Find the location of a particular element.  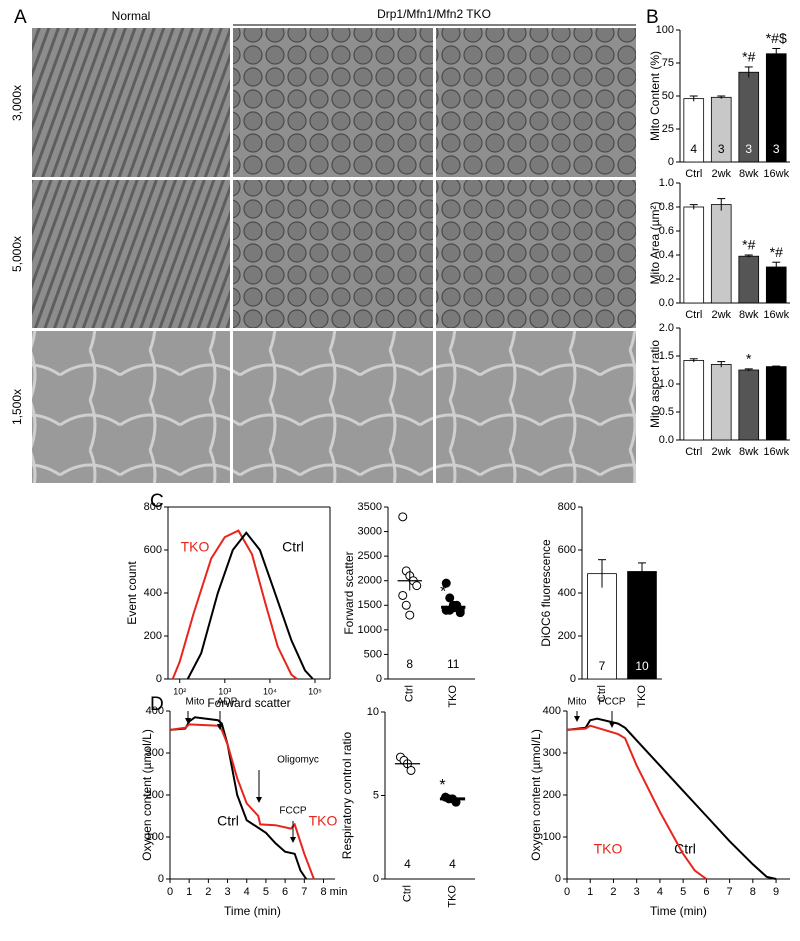

y-tick-label: 800 is located at coordinates (153, 507).